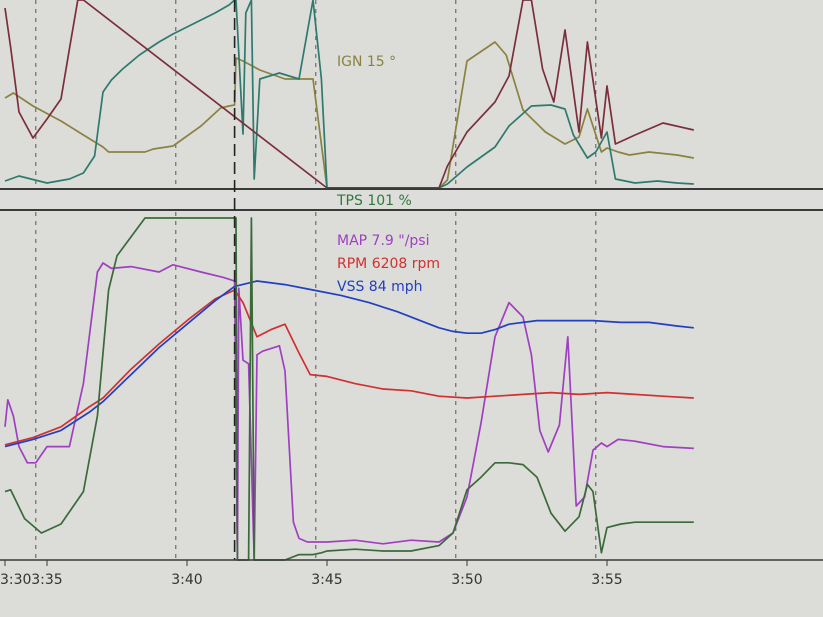 The image size is (823, 617). Describe the element at coordinates (326, 580) in the screenshot. I see `x-tick-label-3-45: 3:45` at that location.